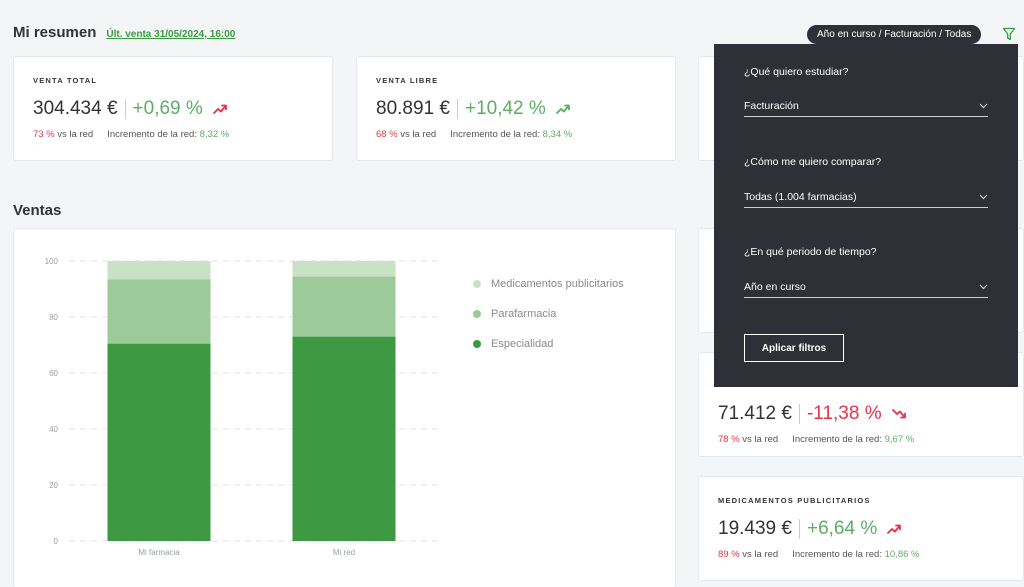  I want to click on compare-select-value: Todas (1.004 farmacias), so click(800, 196).